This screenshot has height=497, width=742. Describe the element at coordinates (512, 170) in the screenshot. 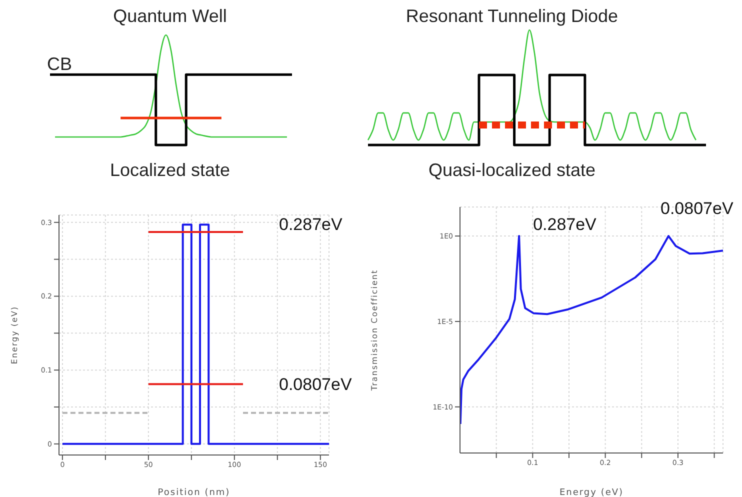

I see `text: Quasi-localized state` at that location.